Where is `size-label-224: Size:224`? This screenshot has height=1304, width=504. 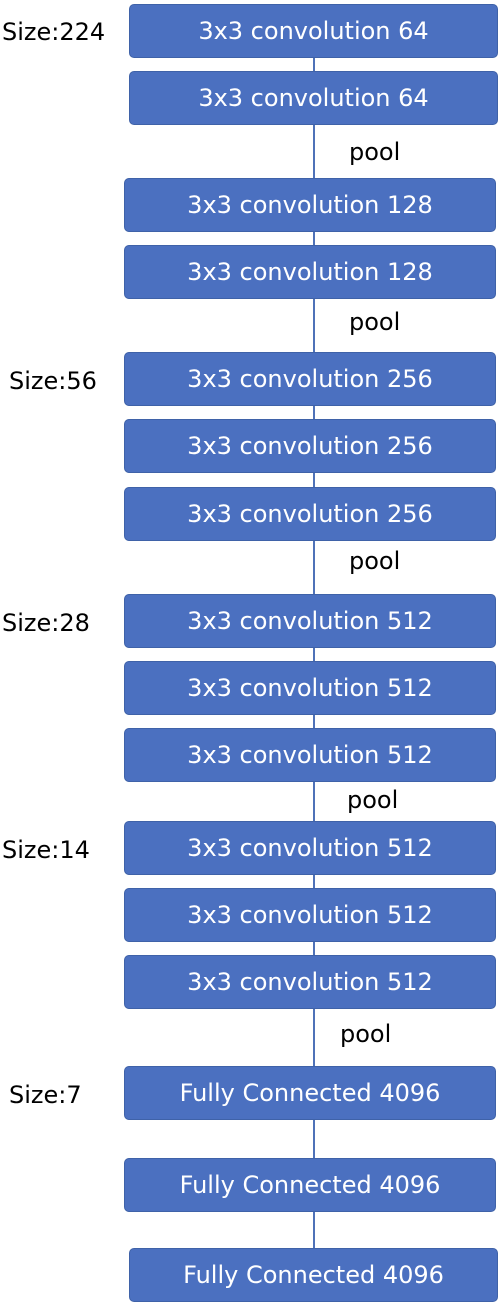
size-label-224: Size:224 is located at coordinates (54, 32).